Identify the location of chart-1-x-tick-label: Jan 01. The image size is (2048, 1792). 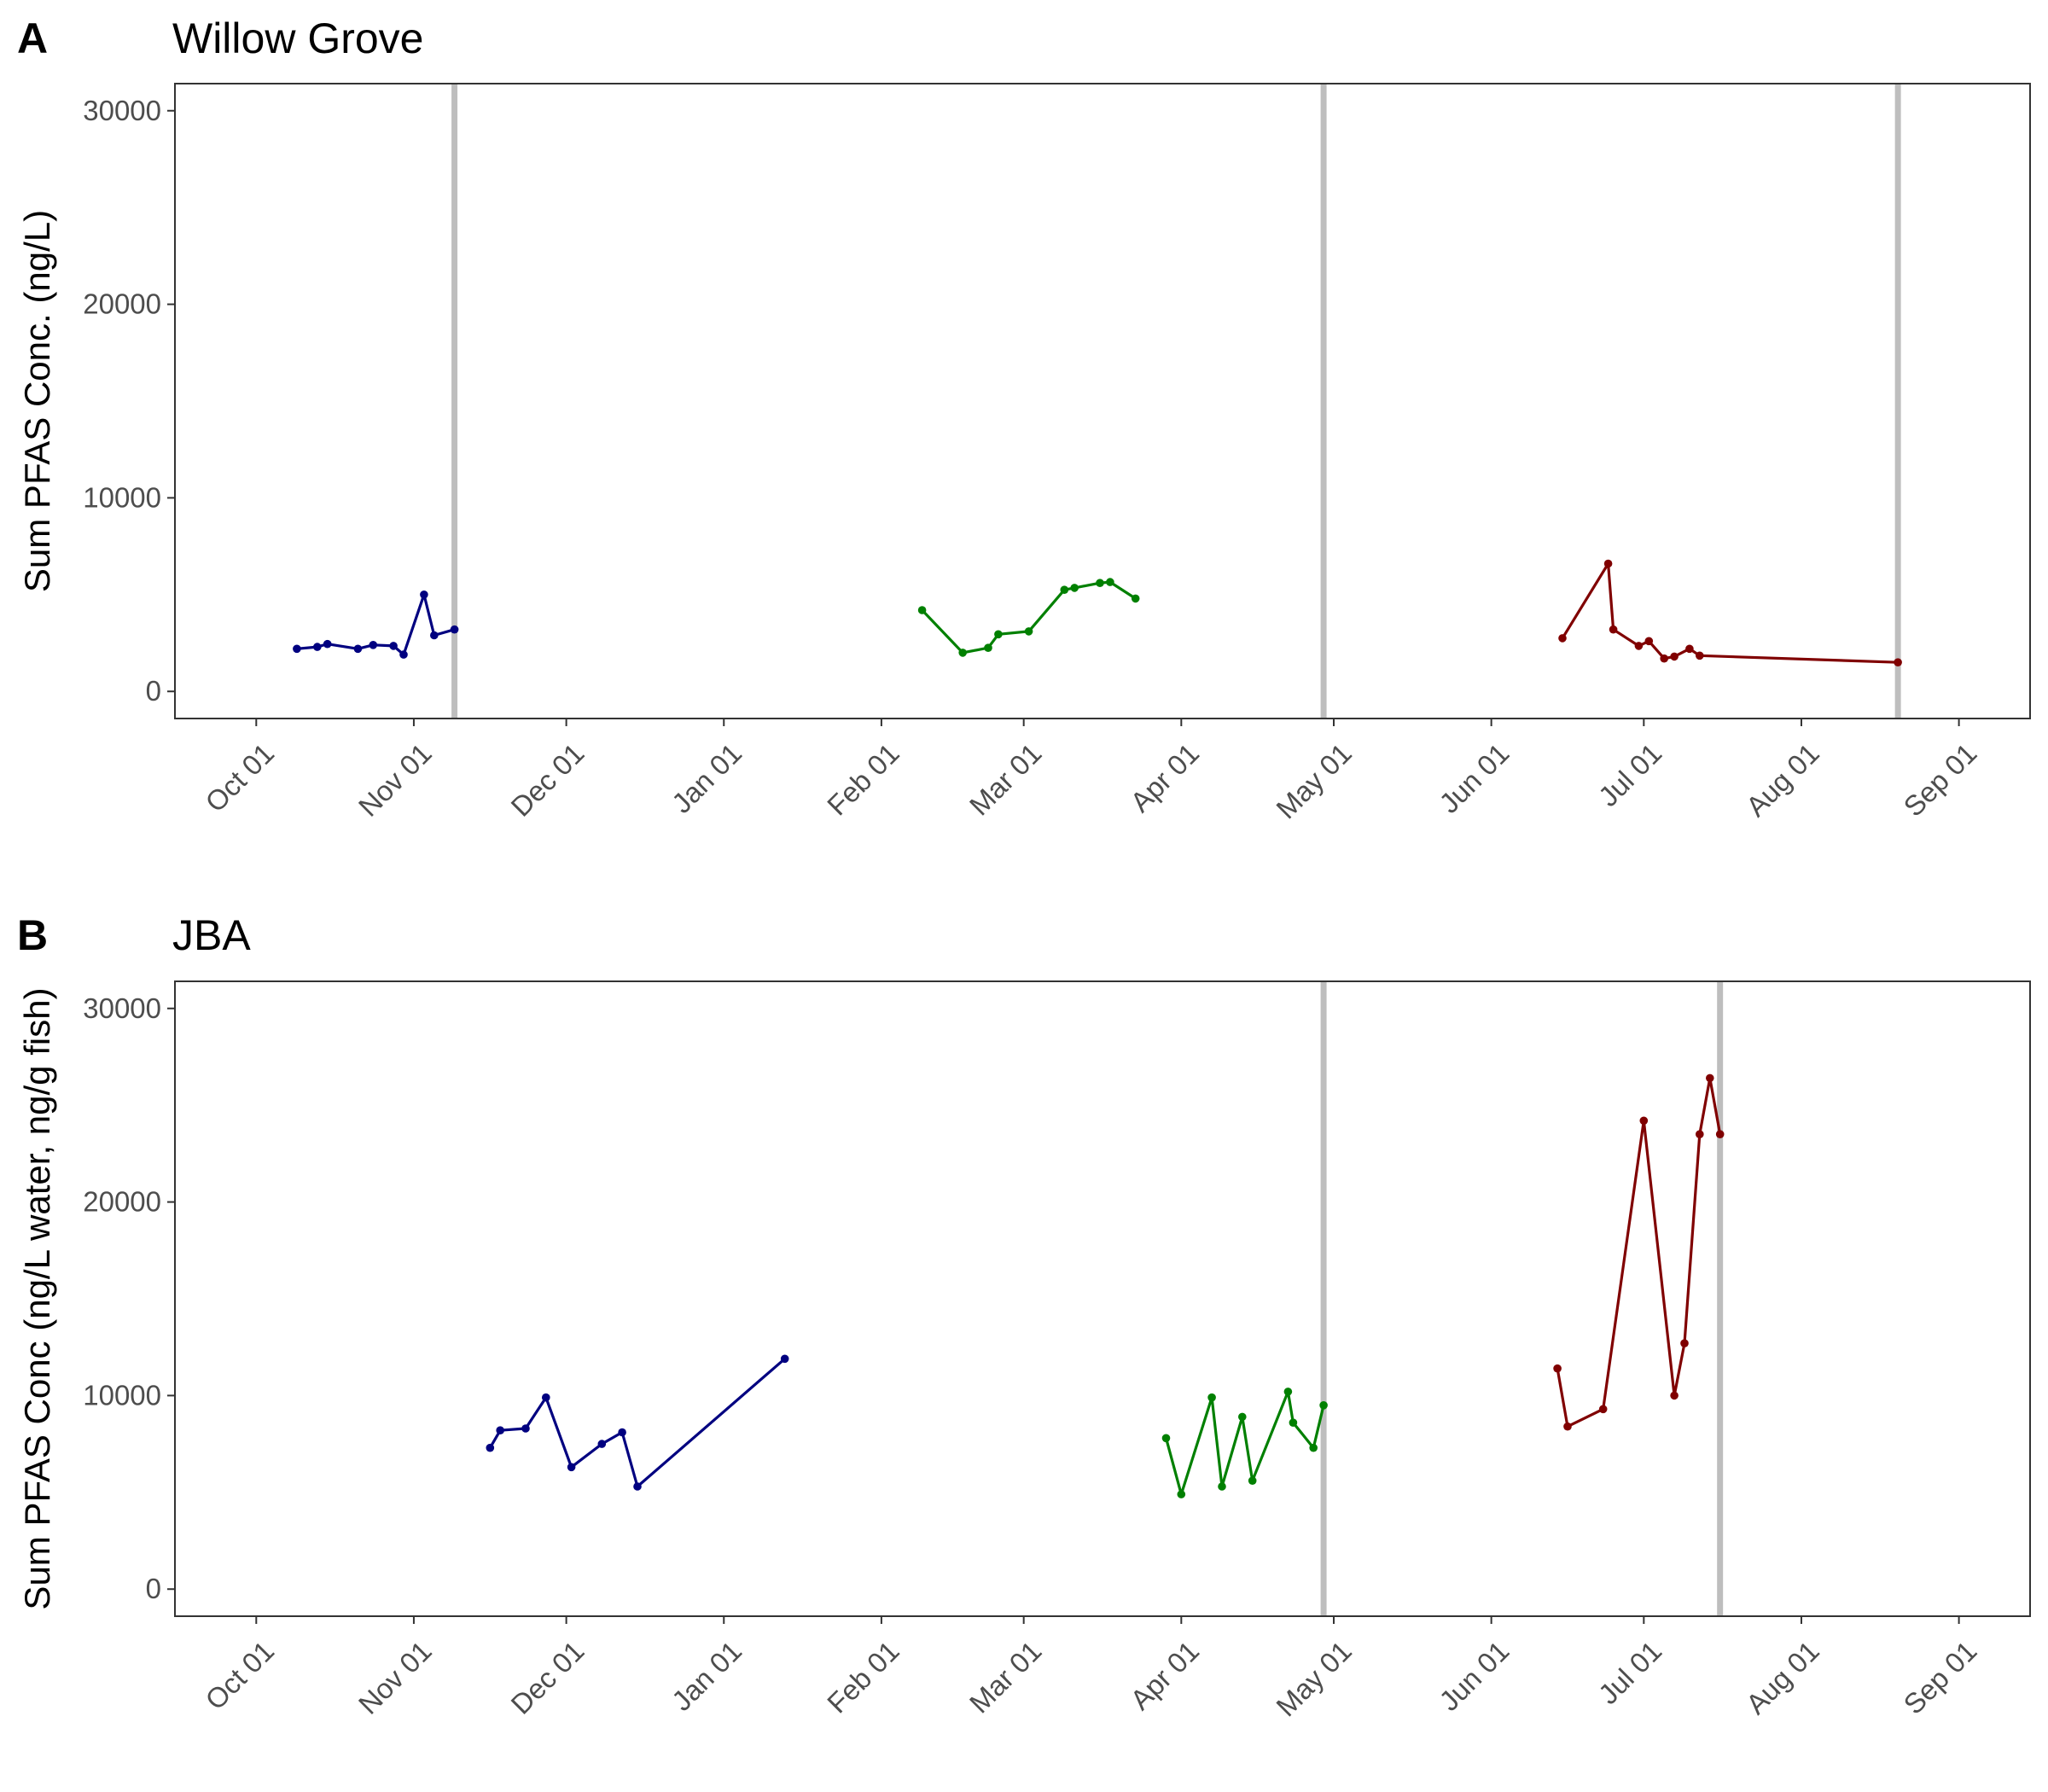
(707, 778).